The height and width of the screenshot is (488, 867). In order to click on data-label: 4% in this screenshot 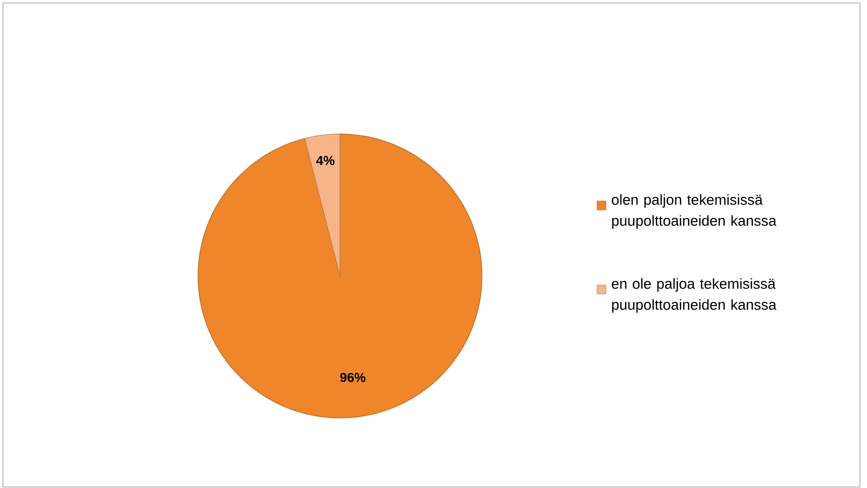, I will do `click(325, 161)`.